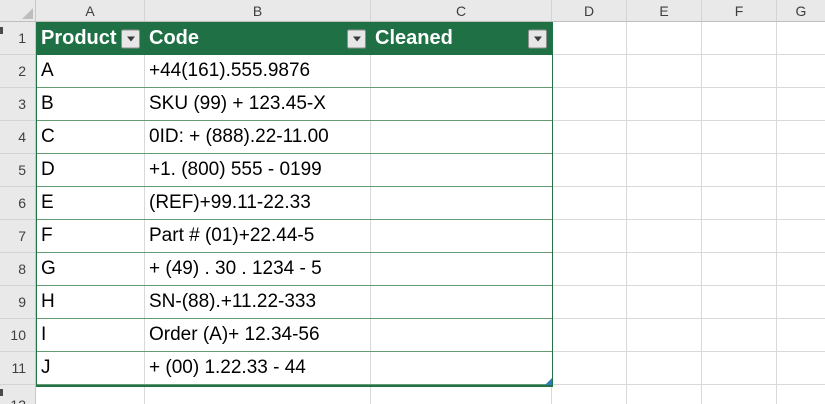 The height and width of the screenshot is (404, 825). I want to click on header-cell-product: Product, so click(91, 38).